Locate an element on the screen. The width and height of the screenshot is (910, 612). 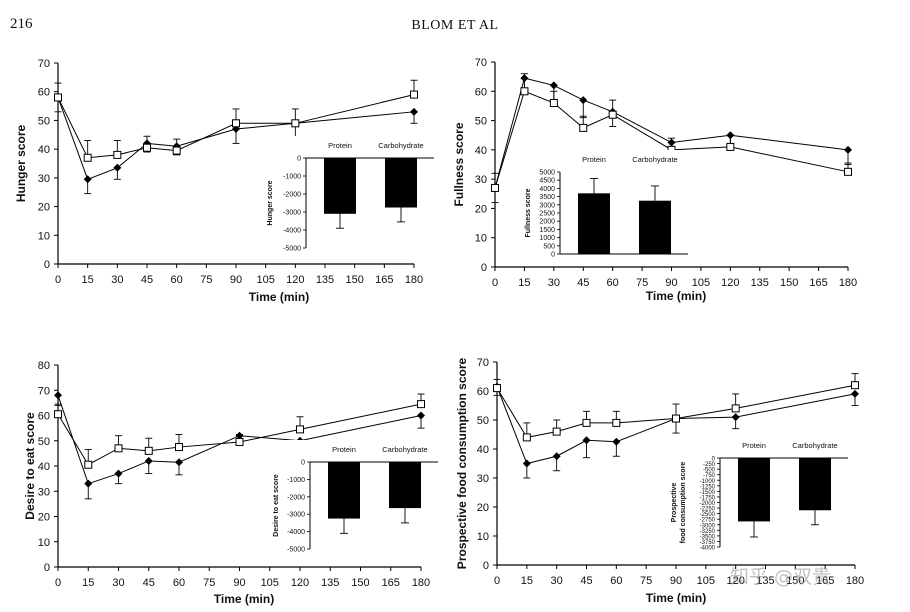
y-tick-label: 30 is located at coordinates (44, 492).